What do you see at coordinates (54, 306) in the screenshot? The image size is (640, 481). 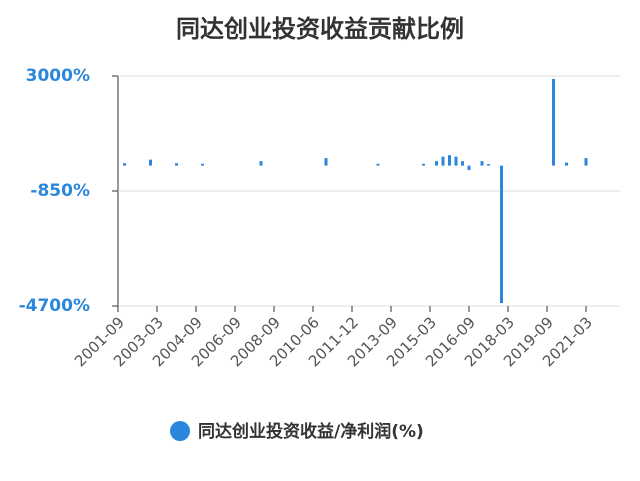 I see `y-tick-label: -4700%` at bounding box center [54, 306].